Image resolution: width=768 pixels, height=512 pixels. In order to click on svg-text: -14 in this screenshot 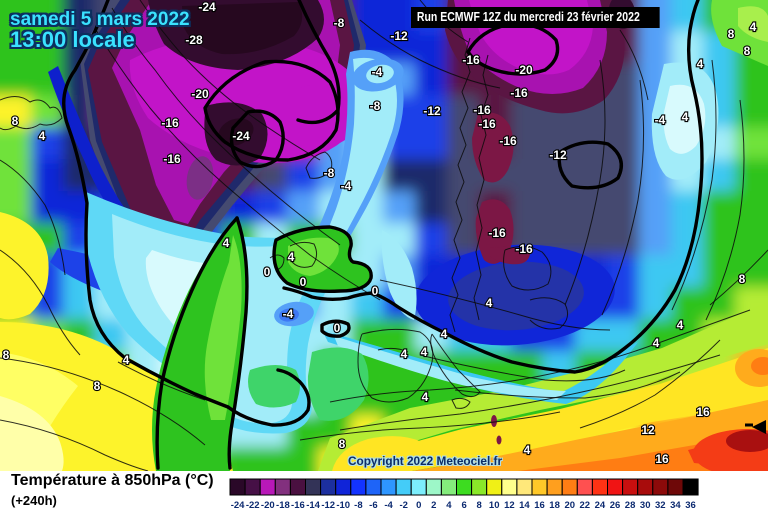, I will do `click(313, 505)`.